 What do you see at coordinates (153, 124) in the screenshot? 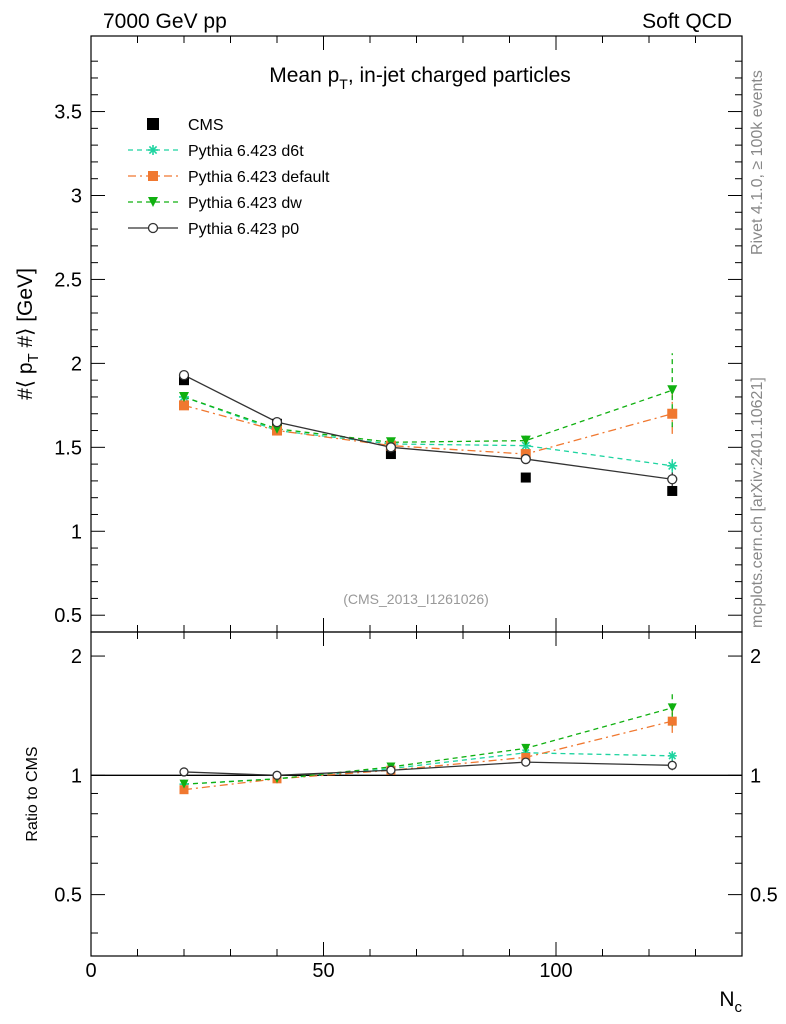
I see `legend-marker-cms` at bounding box center [153, 124].